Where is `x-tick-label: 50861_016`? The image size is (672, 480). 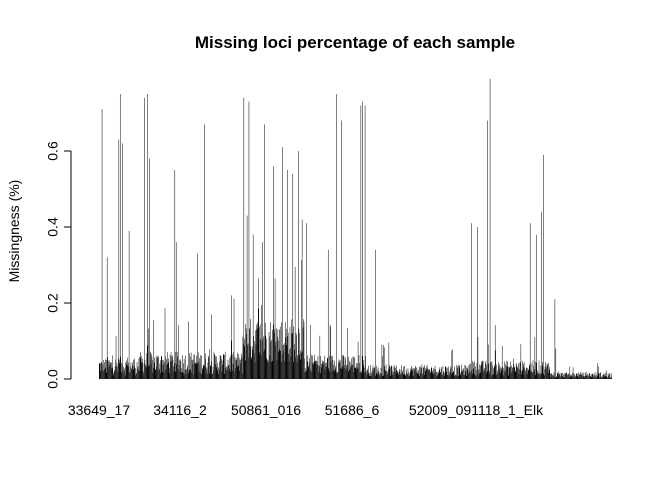 x-tick-label: 50861_016 is located at coordinates (266, 410).